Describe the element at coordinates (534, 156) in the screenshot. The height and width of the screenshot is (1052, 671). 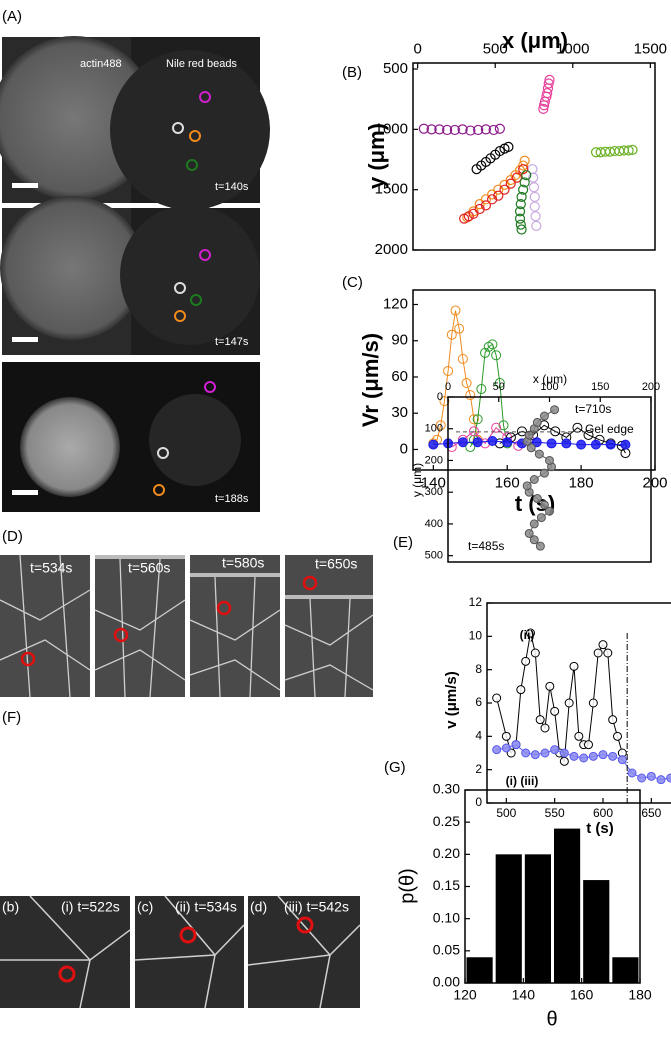
I see `plot-frame` at that location.